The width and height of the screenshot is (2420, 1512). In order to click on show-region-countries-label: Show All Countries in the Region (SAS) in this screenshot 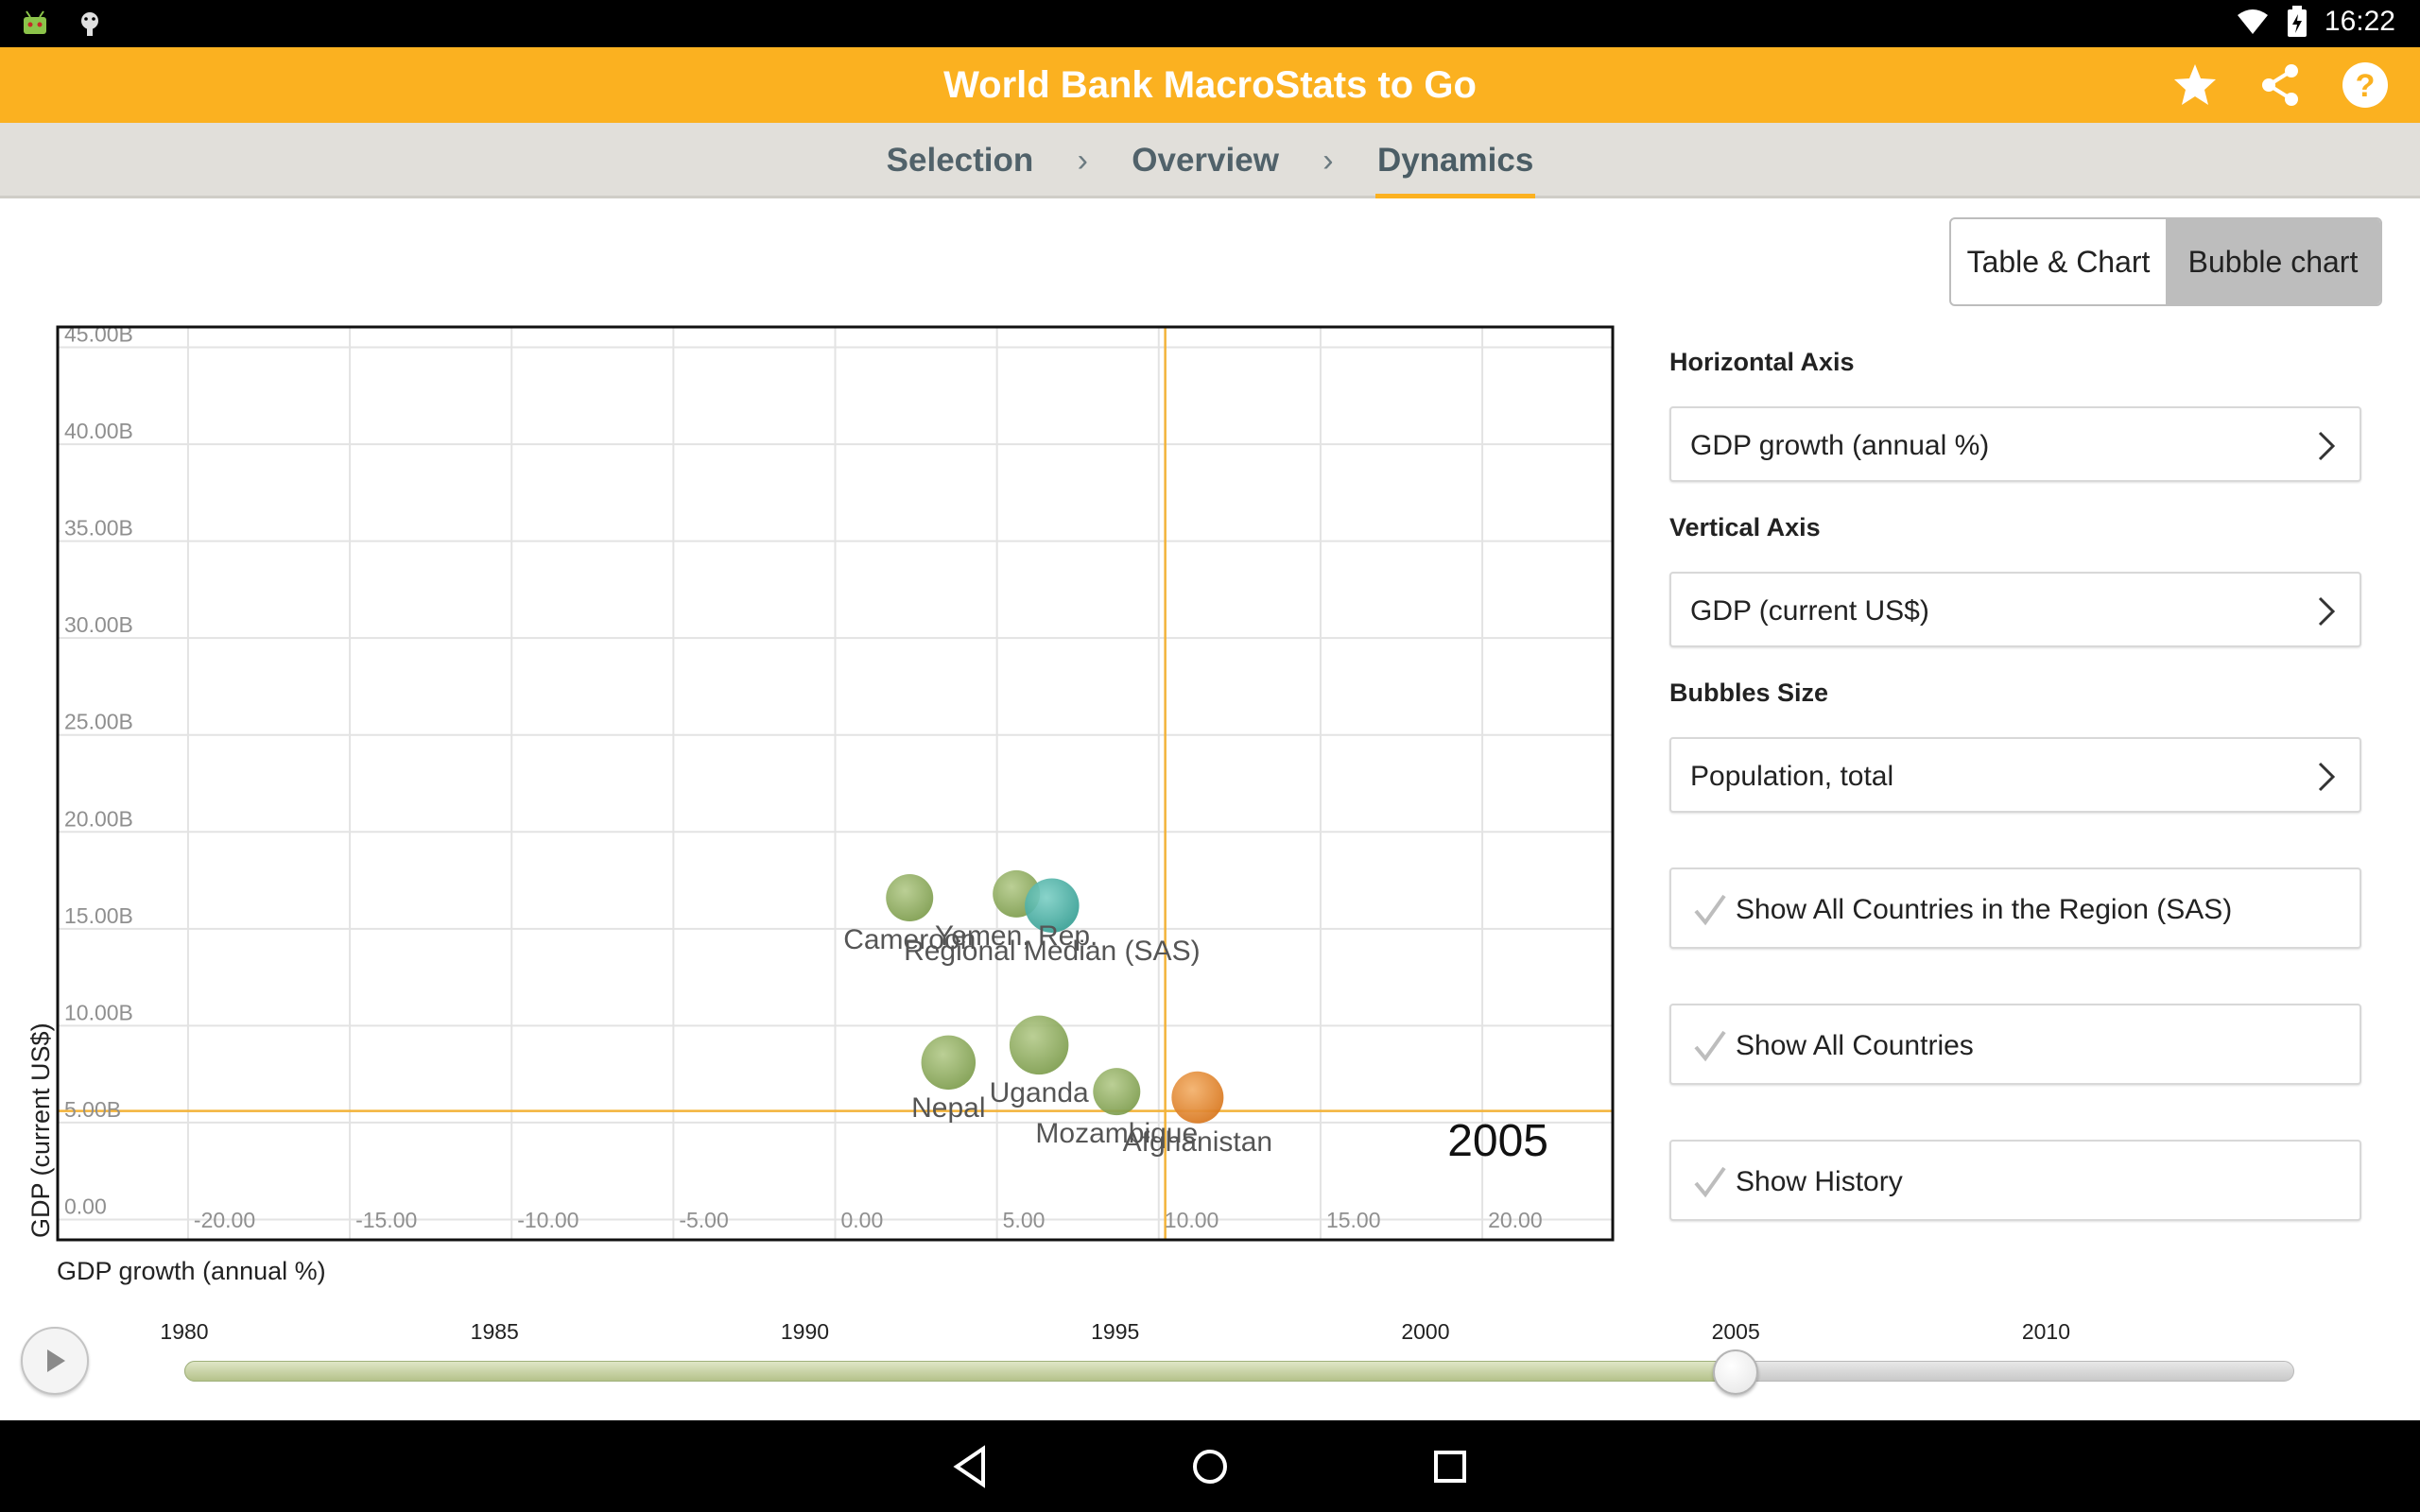, I will do `click(1984, 909)`.